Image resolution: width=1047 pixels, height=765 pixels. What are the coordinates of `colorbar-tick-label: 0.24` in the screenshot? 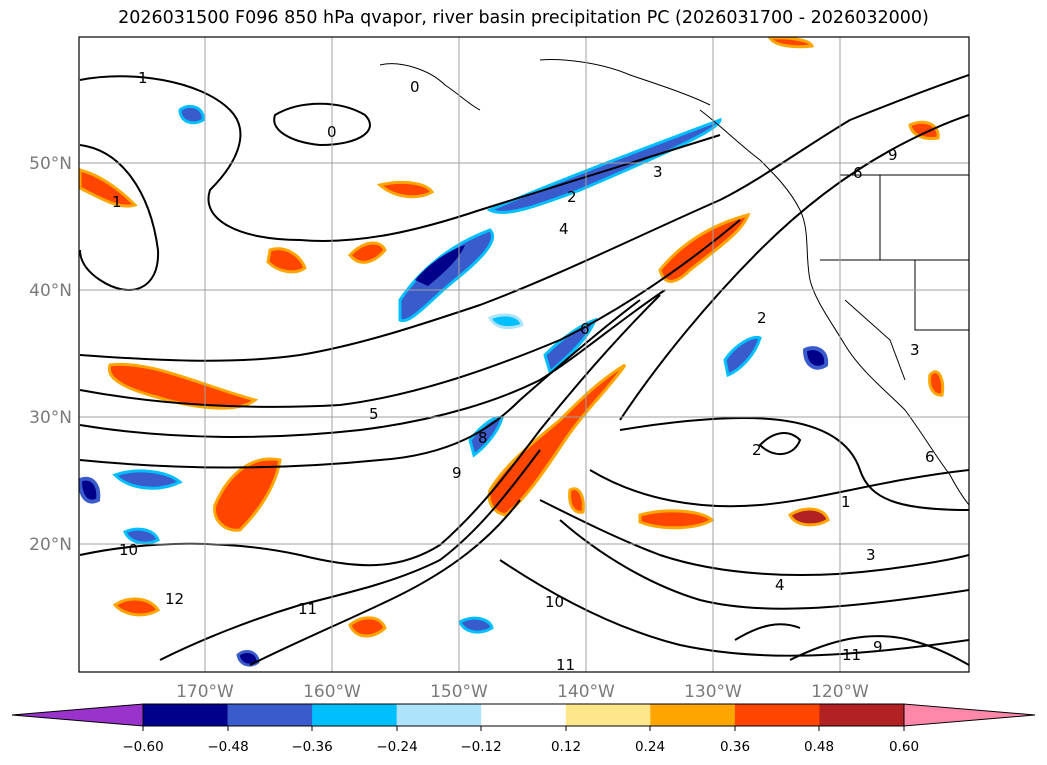 It's located at (650, 747).